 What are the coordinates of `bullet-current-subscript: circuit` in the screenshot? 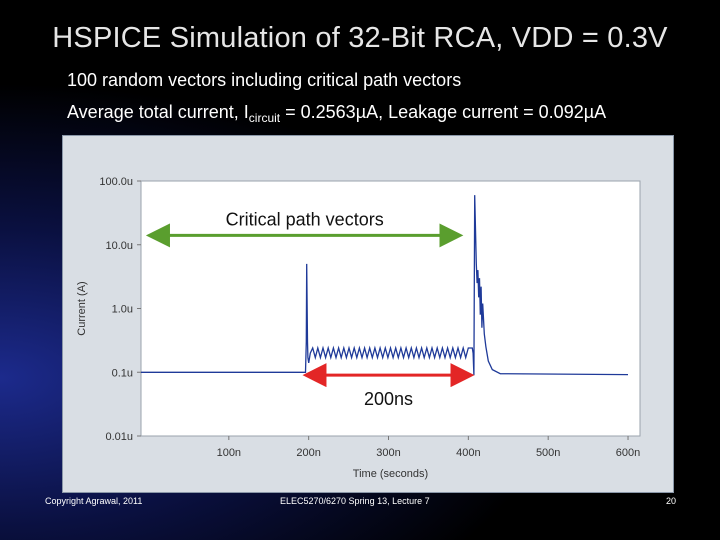 It's located at (264, 118).